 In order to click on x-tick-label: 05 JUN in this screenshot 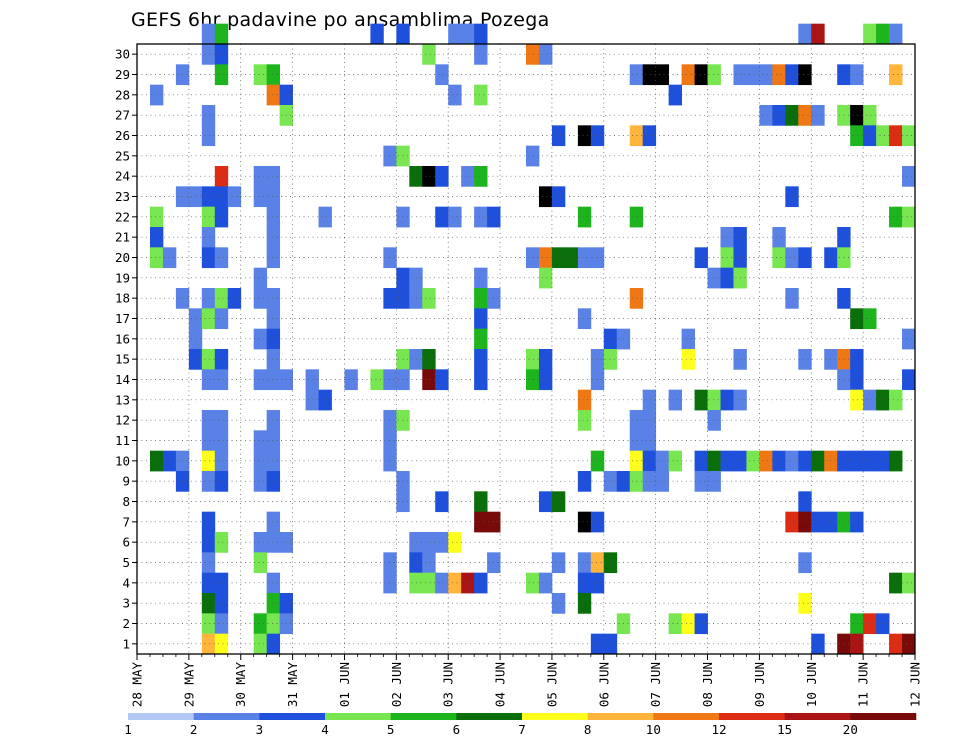, I will do `click(551, 684)`.